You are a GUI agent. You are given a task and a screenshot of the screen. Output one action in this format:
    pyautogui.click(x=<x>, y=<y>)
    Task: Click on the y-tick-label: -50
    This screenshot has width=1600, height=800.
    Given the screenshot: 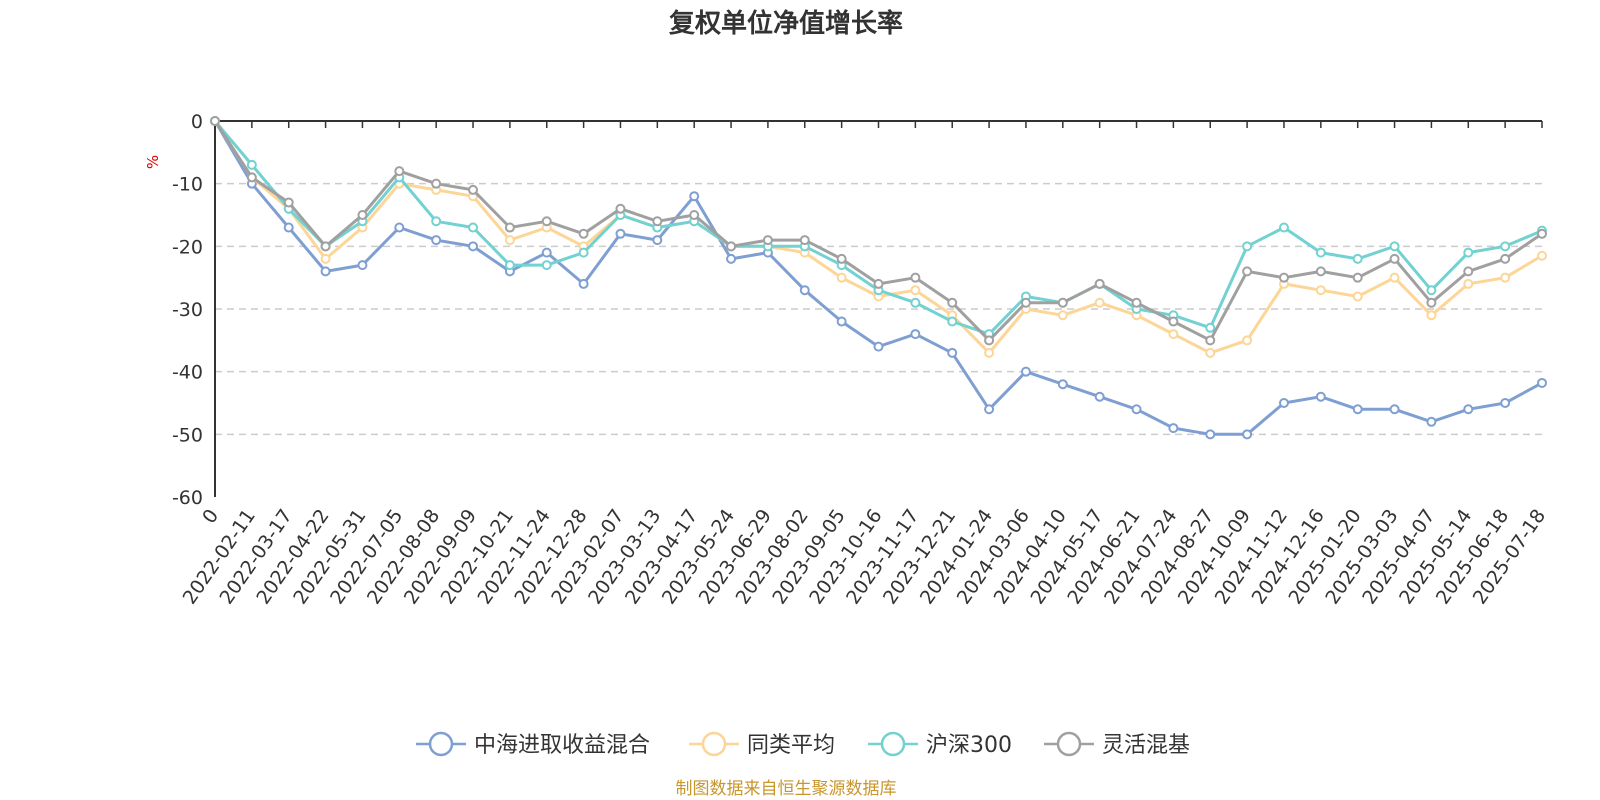 What is the action you would take?
    pyautogui.click(x=187, y=435)
    